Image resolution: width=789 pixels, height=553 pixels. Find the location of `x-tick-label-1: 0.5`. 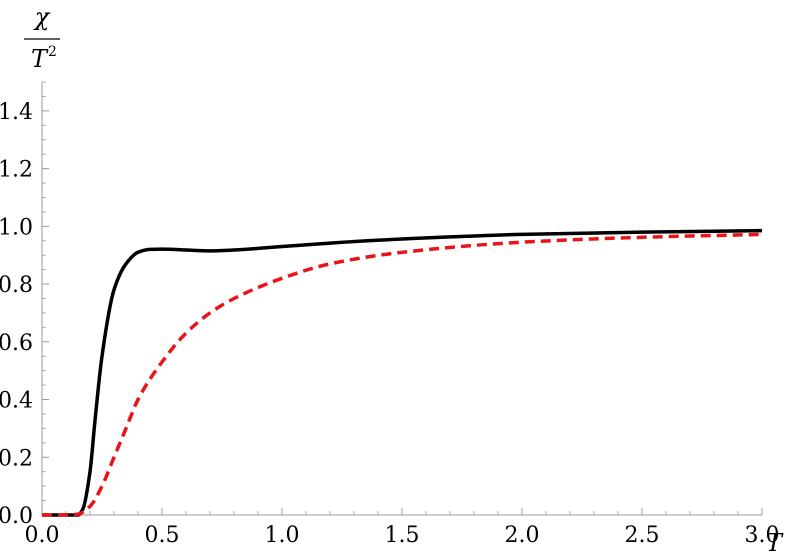

x-tick-label-1: 0.5 is located at coordinates (162, 535).